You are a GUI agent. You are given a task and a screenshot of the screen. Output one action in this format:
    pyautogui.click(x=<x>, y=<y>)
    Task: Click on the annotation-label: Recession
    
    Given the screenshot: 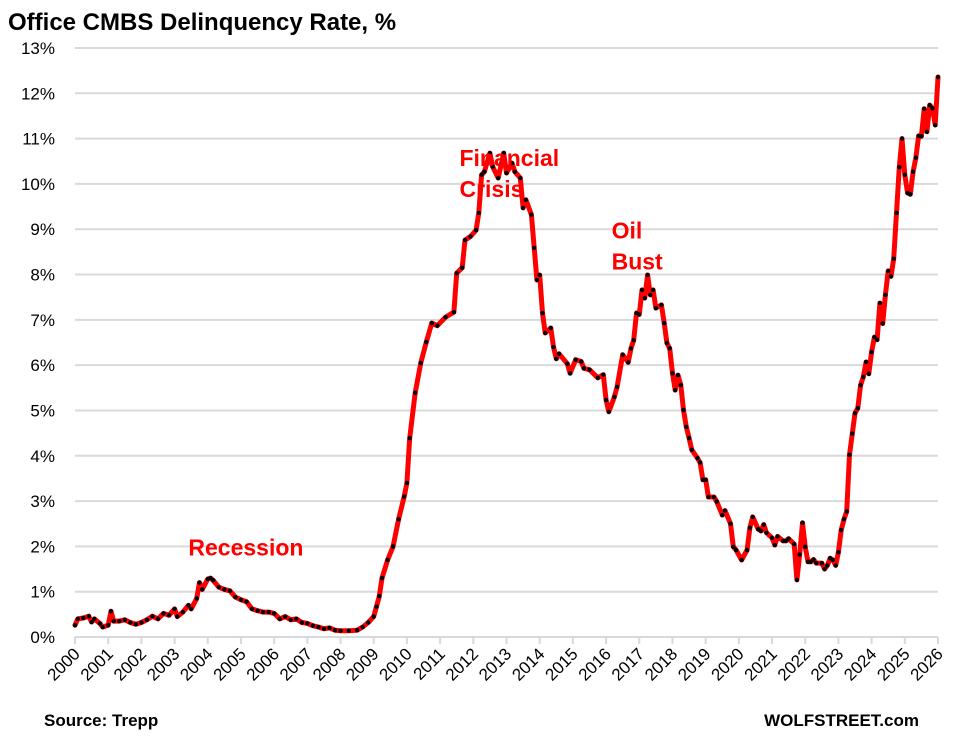 What is the action you would take?
    pyautogui.click(x=245, y=547)
    